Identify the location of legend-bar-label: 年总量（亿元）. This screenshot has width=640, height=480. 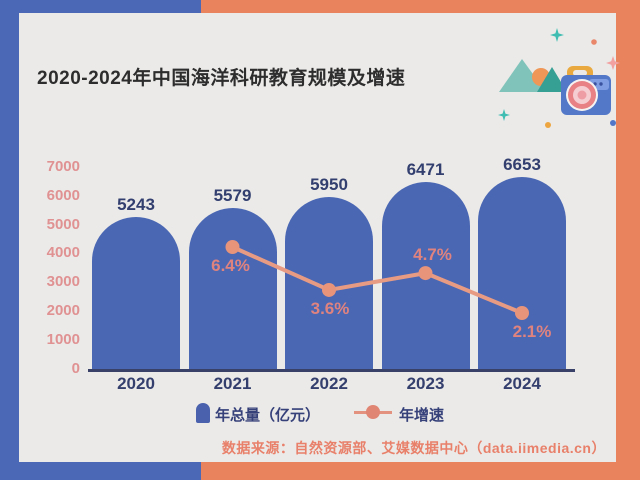
(268, 415).